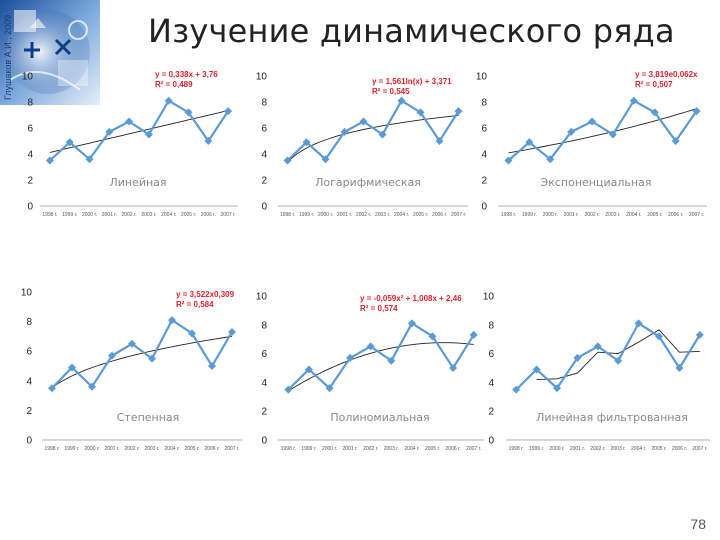 This screenshot has width=720, height=540. What do you see at coordinates (142, 362) in the screenshot?
I see `trend-line` at bounding box center [142, 362].